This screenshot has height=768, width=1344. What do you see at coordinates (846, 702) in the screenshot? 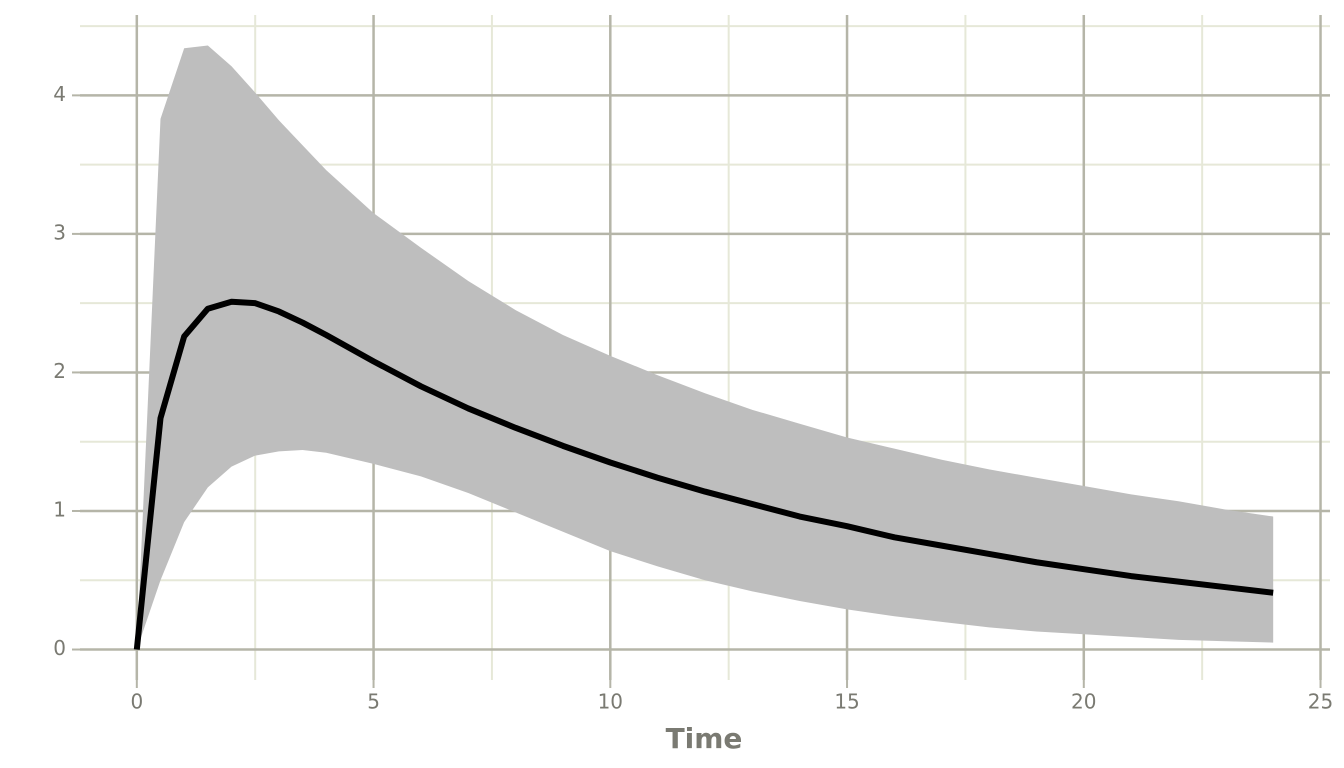
I see `x-tick-label: 15` at bounding box center [846, 702].